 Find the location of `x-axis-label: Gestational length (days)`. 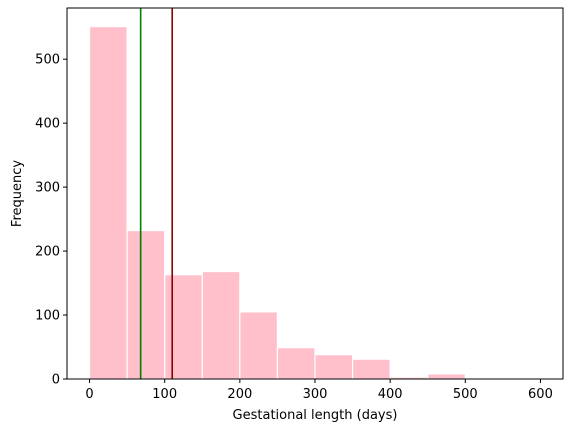

x-axis-label: Gestational length (days) is located at coordinates (315, 415).